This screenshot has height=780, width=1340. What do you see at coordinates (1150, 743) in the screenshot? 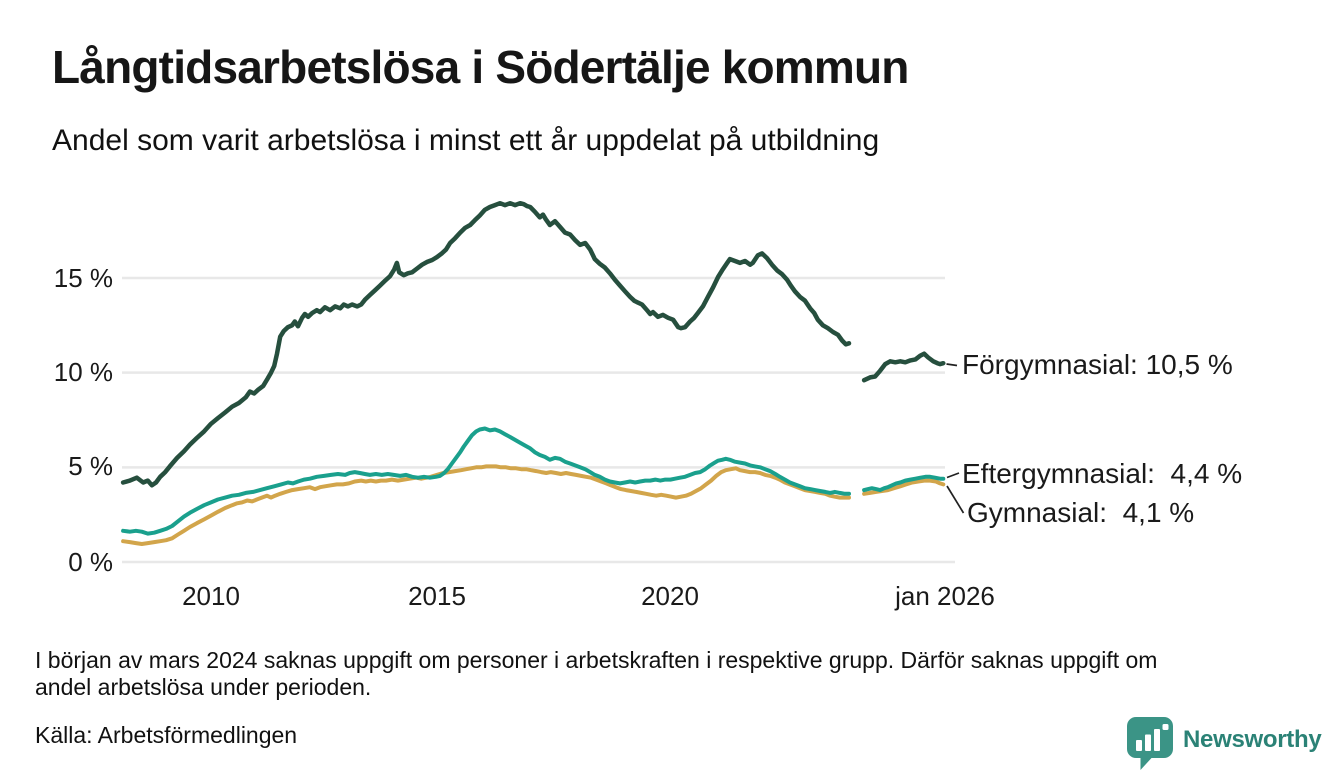
I see `bar-chart-pin-icon` at bounding box center [1150, 743].